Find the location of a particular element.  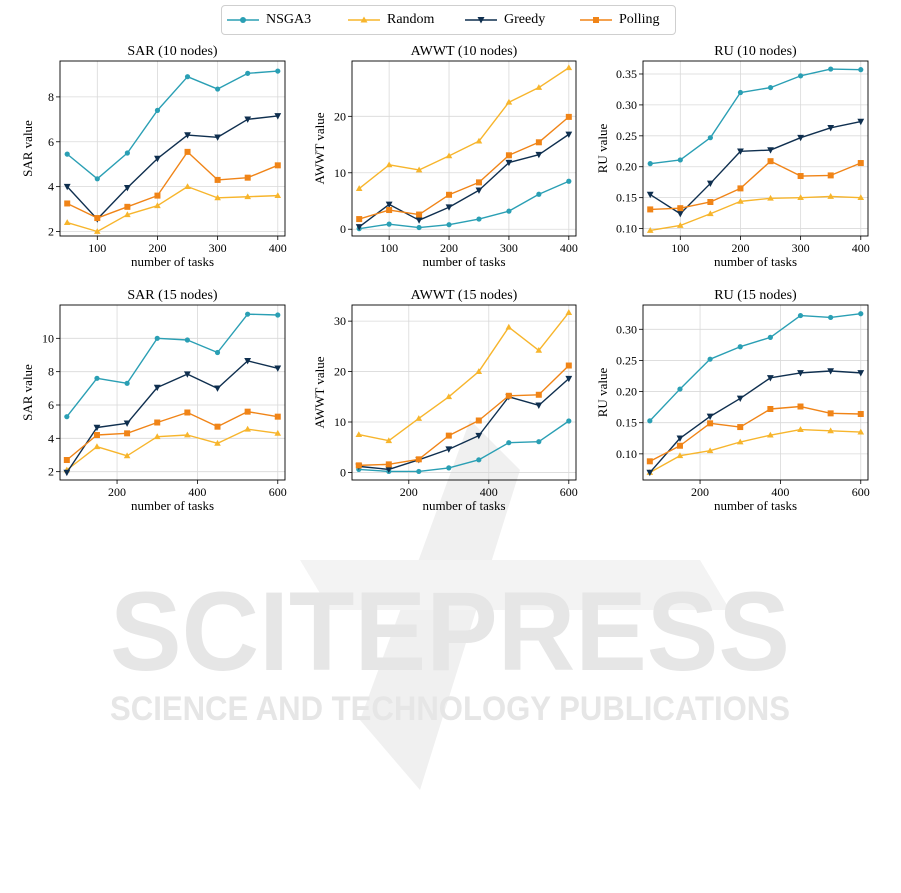

legend-label-greedy: Greedy is located at coordinates (525, 19).